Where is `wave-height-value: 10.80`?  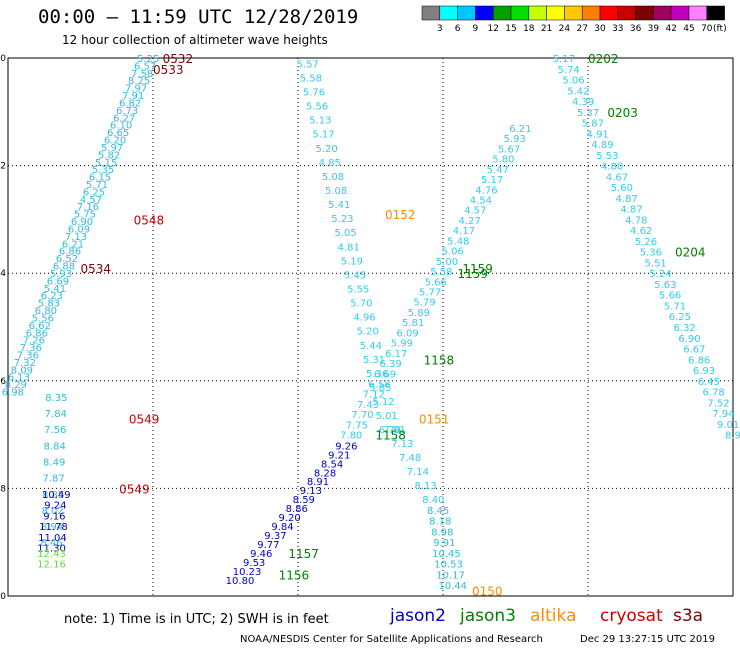
wave-height-value: 10.80 is located at coordinates (240, 581).